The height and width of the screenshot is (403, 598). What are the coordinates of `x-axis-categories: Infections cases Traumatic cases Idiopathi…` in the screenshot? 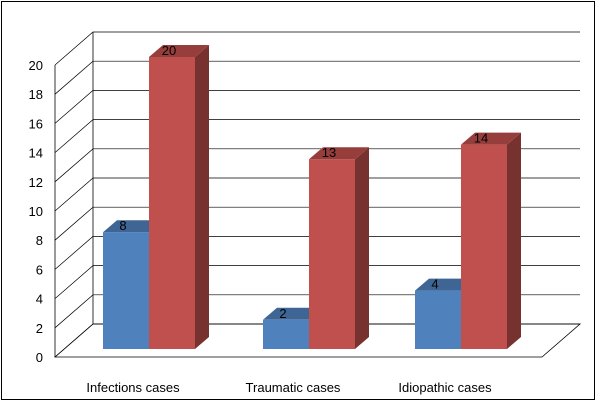 It's located at (289, 387).